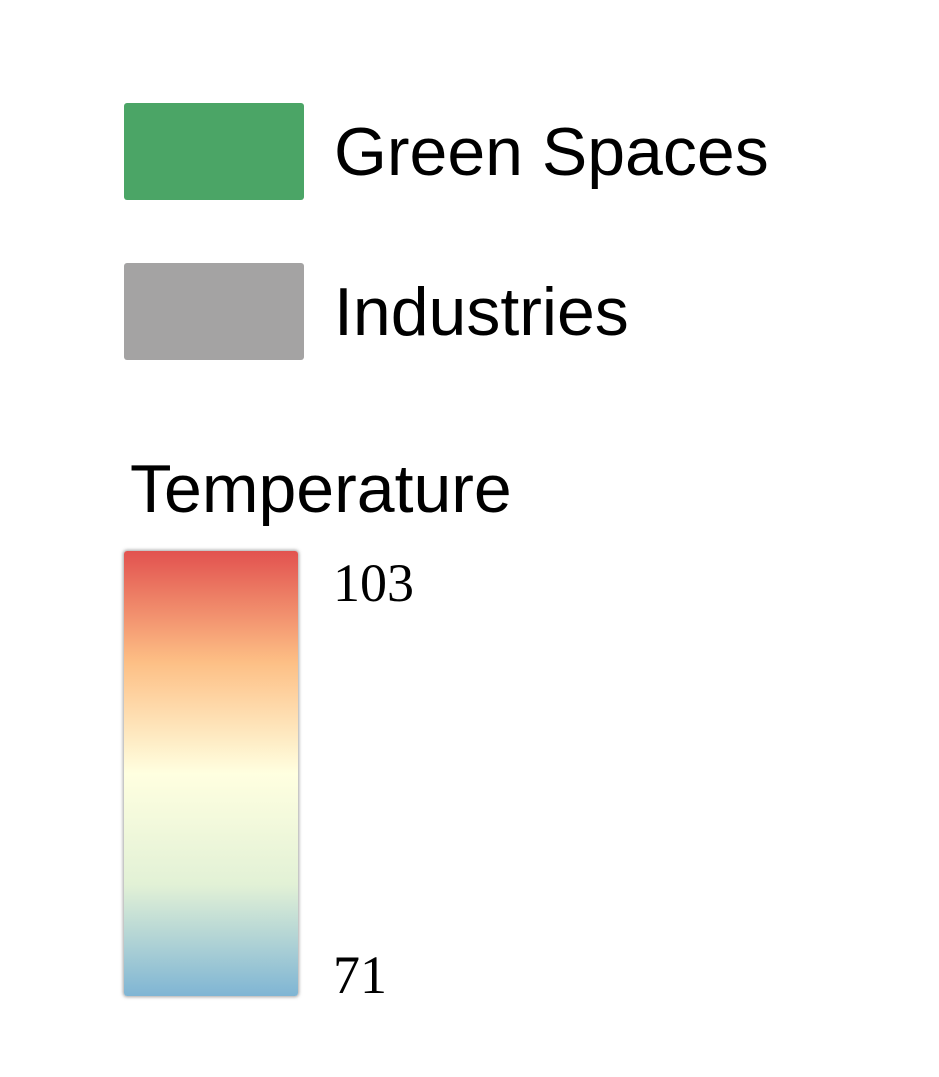 This screenshot has height=1077, width=939. Describe the element at coordinates (360, 975) in the screenshot. I see `temperature-min-label: 71` at that location.